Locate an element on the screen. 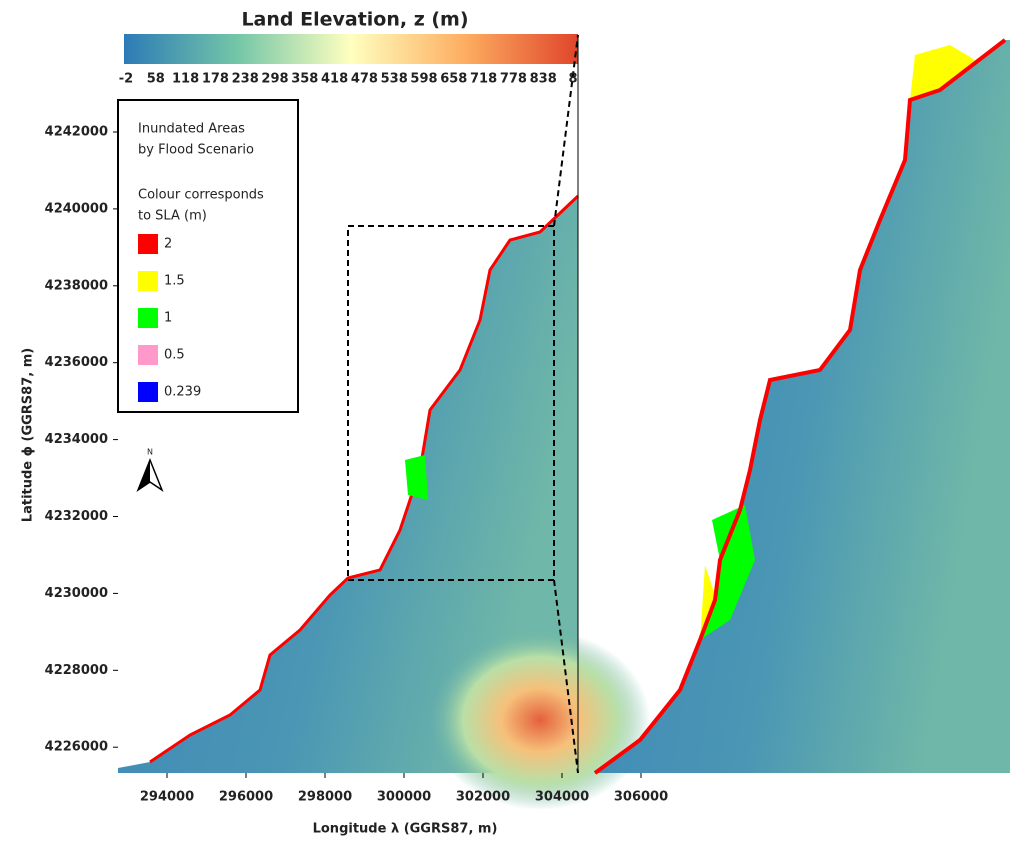  x-axis-label: Longitude λ (GGRS87, m) is located at coordinates (405, 829).